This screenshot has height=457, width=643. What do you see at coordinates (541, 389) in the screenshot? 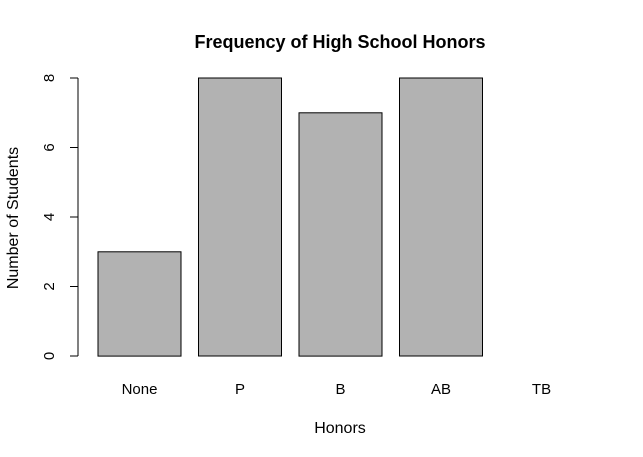
I see `x-tick-label: TB` at bounding box center [541, 389].